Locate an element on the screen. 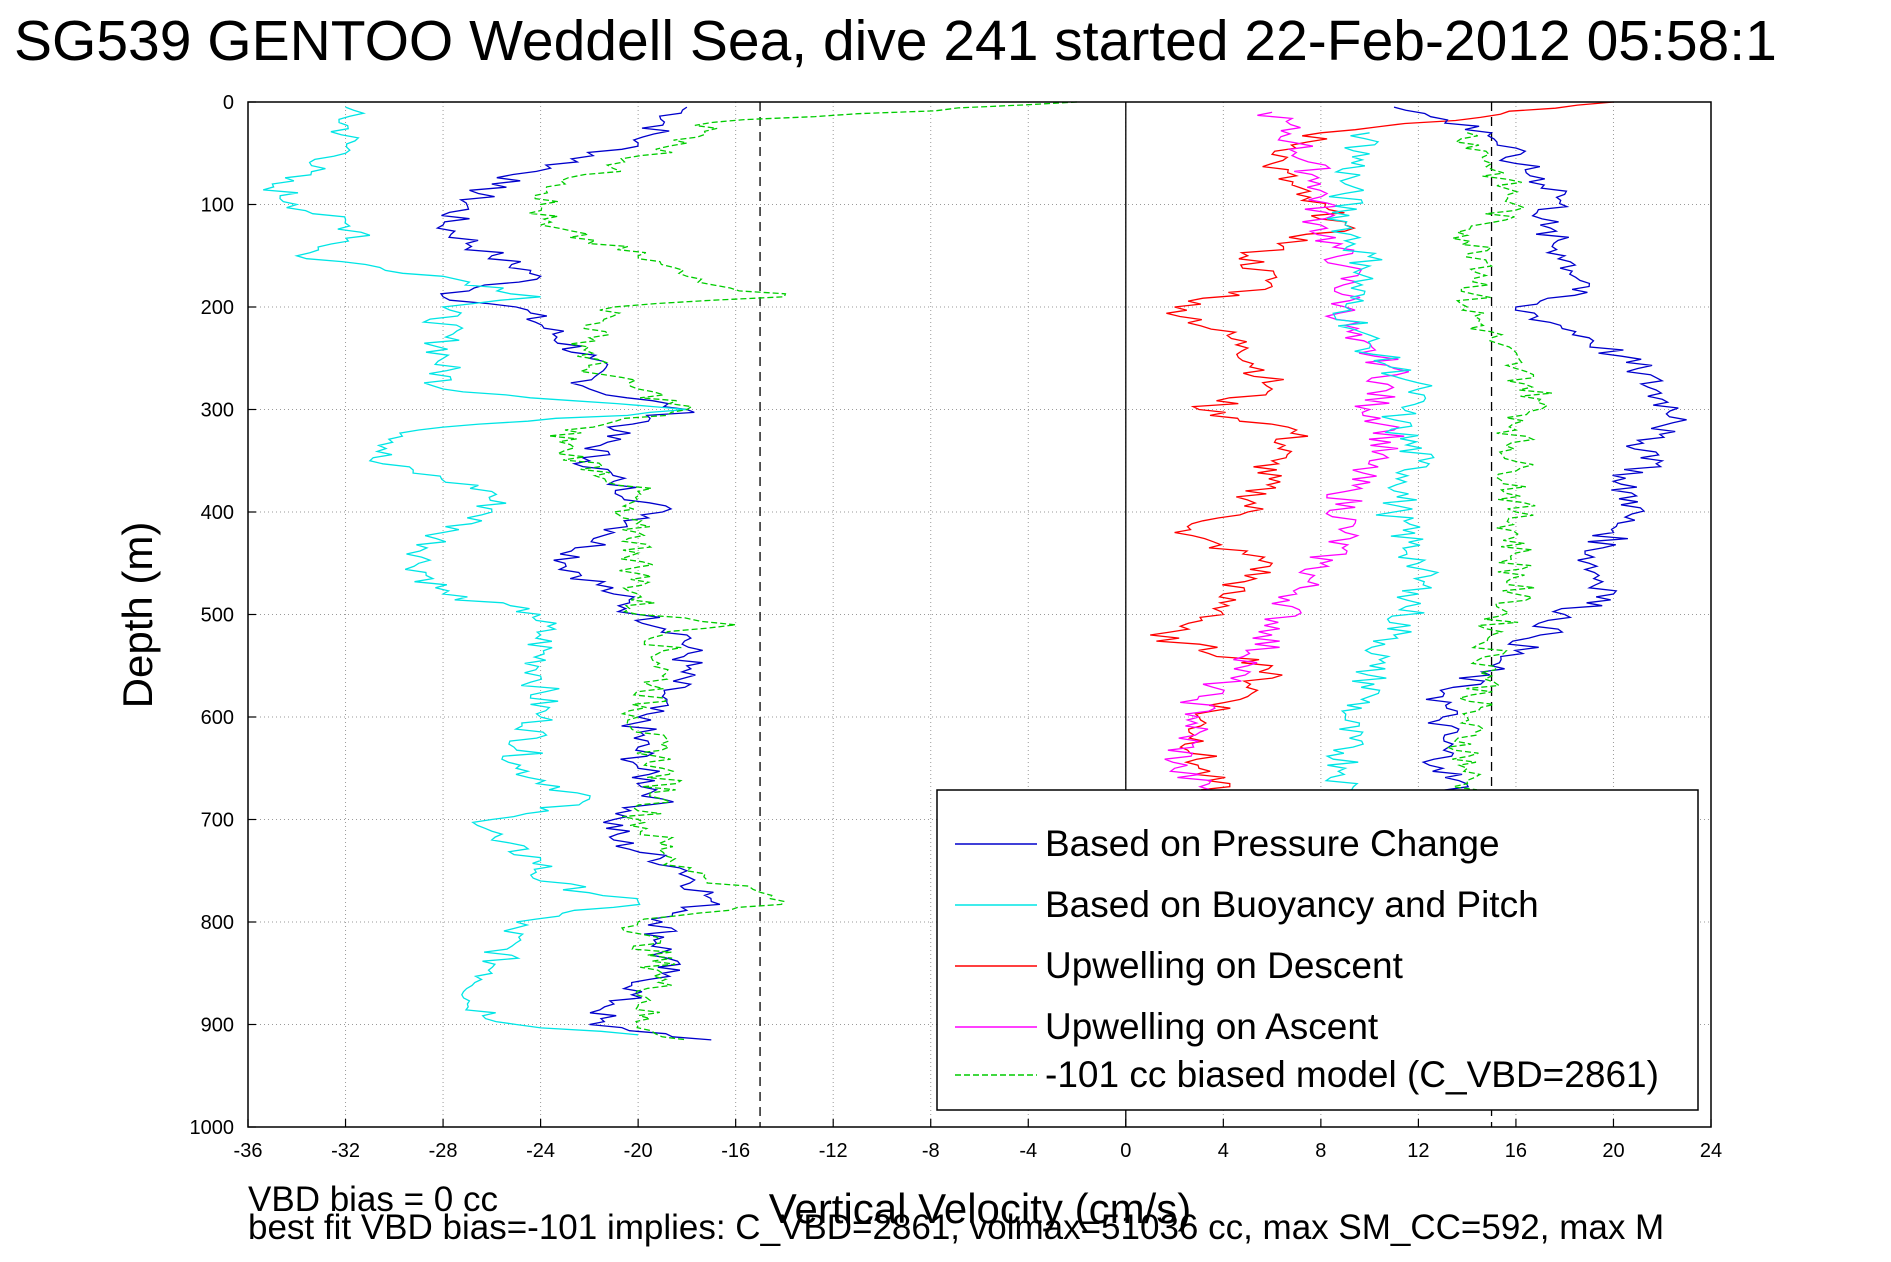 The width and height of the screenshot is (1891, 1262). legend-label: -101 cc biased model (C_VBD=2861) is located at coordinates (1352, 1074).